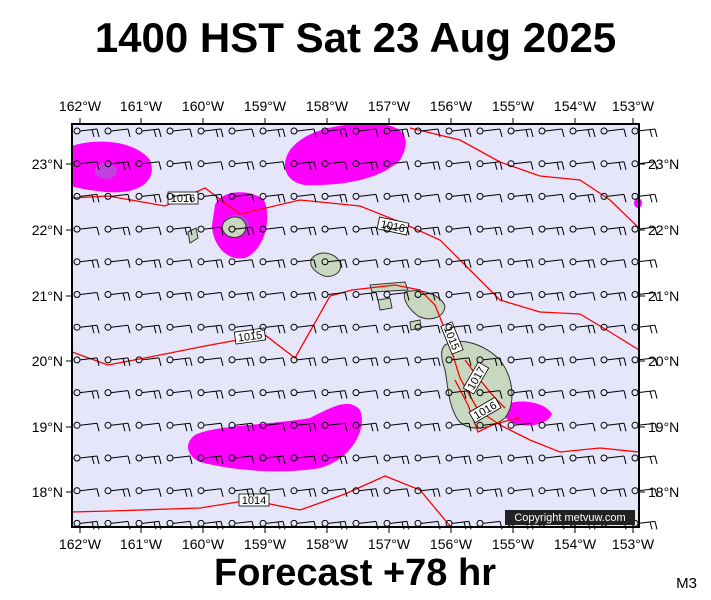 The image size is (711, 600). What do you see at coordinates (265, 106) in the screenshot?
I see `lon-label-top: 159°W` at bounding box center [265, 106].